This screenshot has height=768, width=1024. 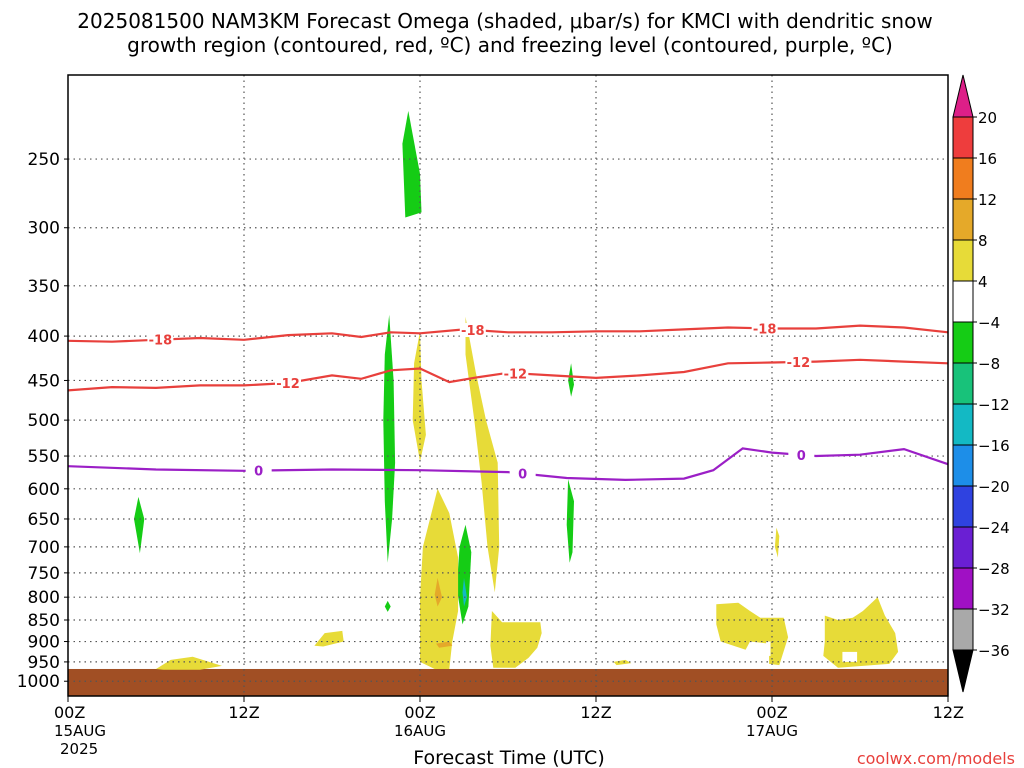 What do you see at coordinates (994, 610) in the screenshot?
I see `colorbar-label: −32` at bounding box center [994, 610].